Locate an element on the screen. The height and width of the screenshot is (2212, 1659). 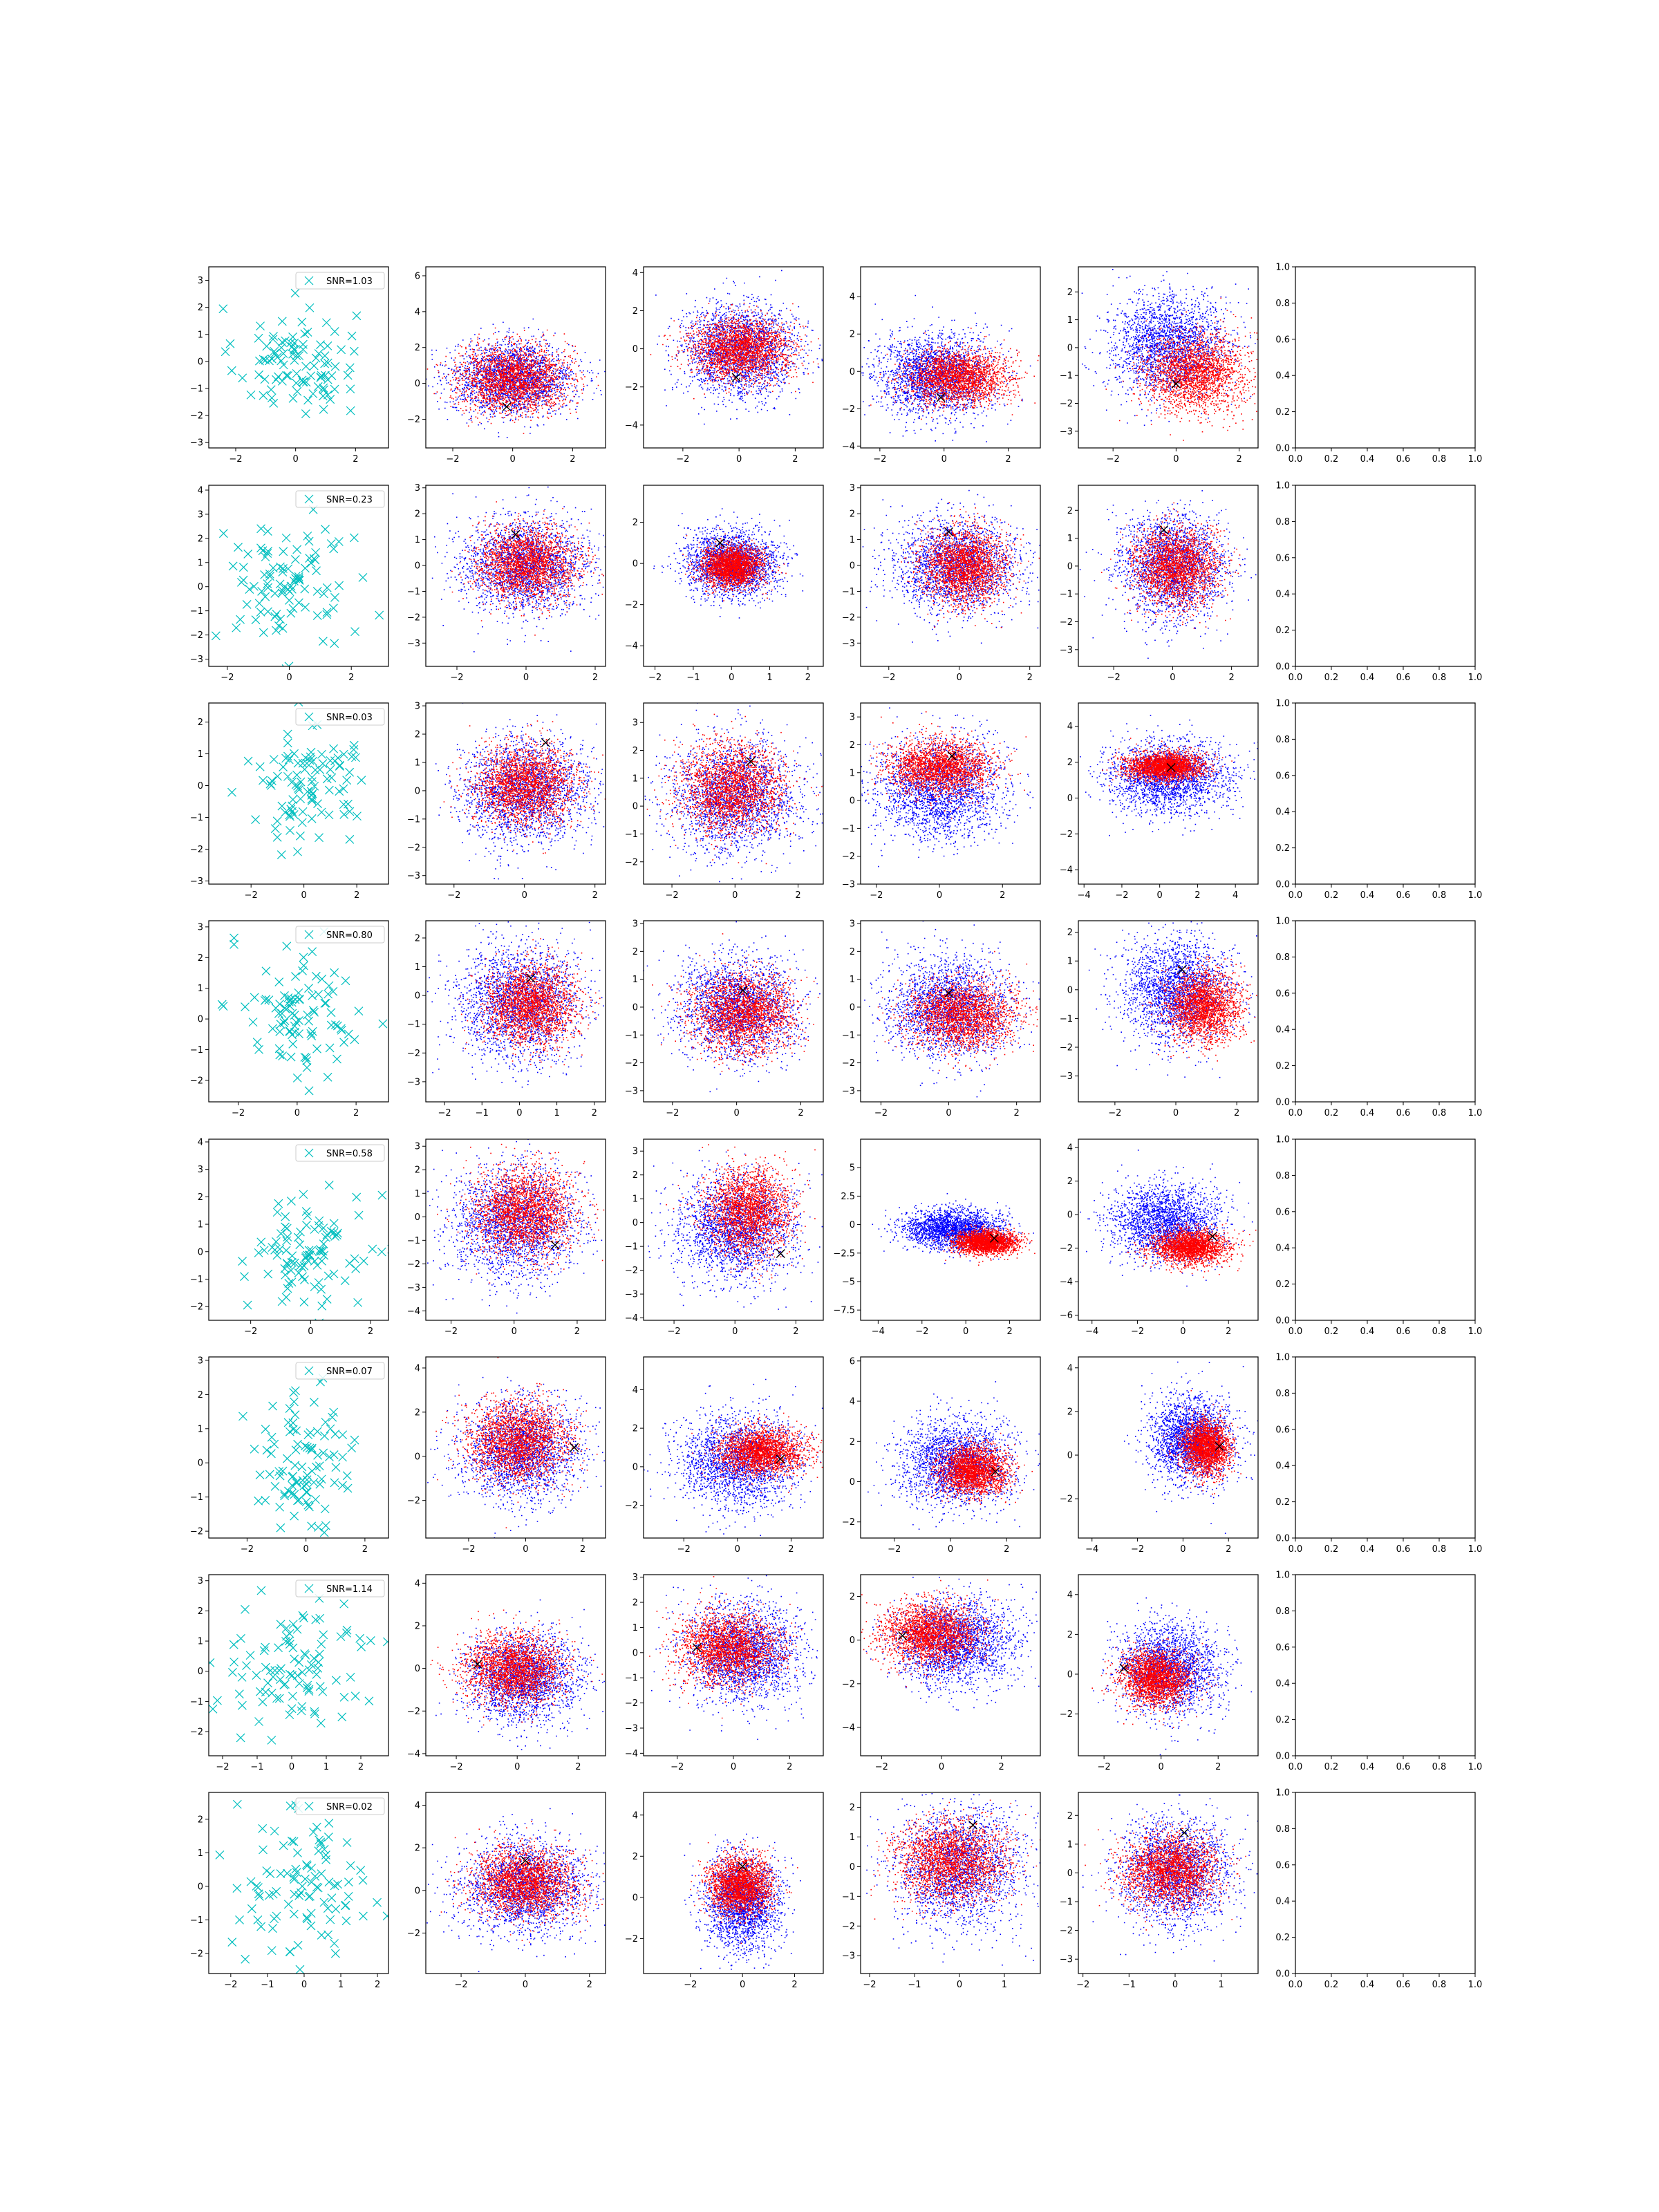
panel-r6-c5-ytick-label-0: −2 is located at coordinates (1066, 1499).